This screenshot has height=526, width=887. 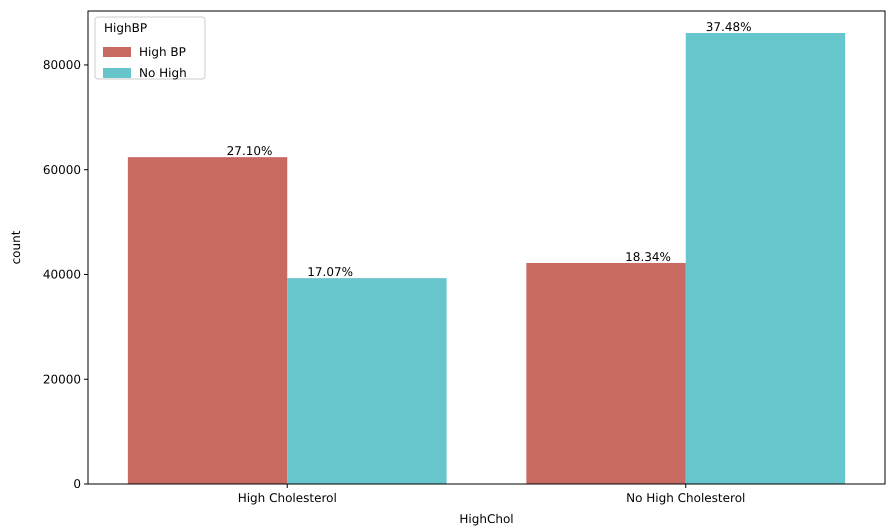 What do you see at coordinates (729, 27) in the screenshot?
I see `annotation: 37.48%` at bounding box center [729, 27].